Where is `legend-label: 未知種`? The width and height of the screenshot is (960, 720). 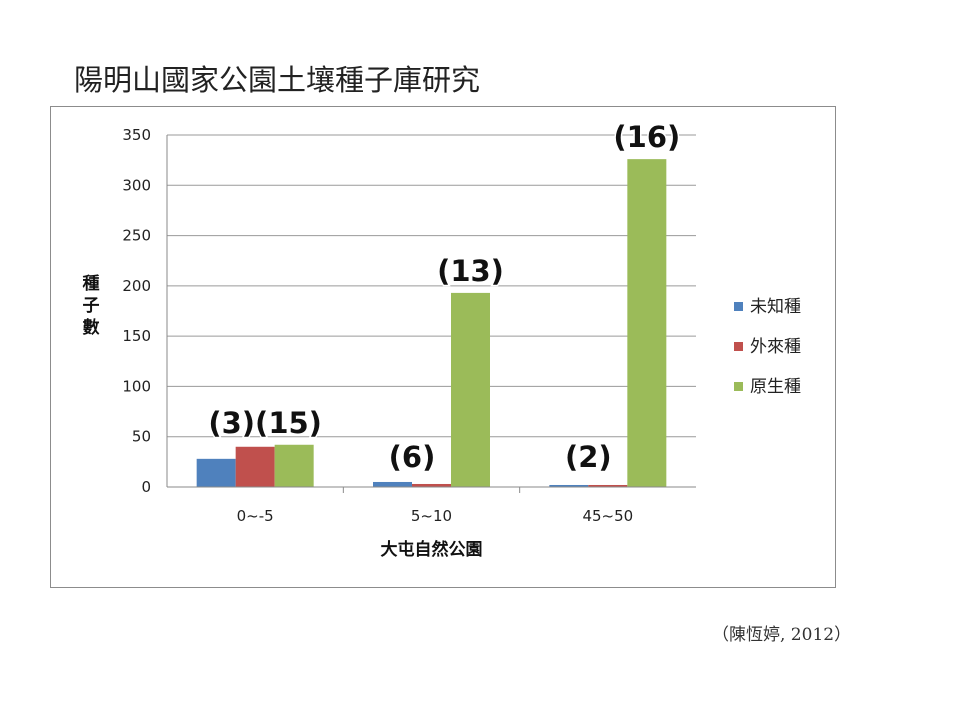
legend-label: 未知種 is located at coordinates (775, 307).